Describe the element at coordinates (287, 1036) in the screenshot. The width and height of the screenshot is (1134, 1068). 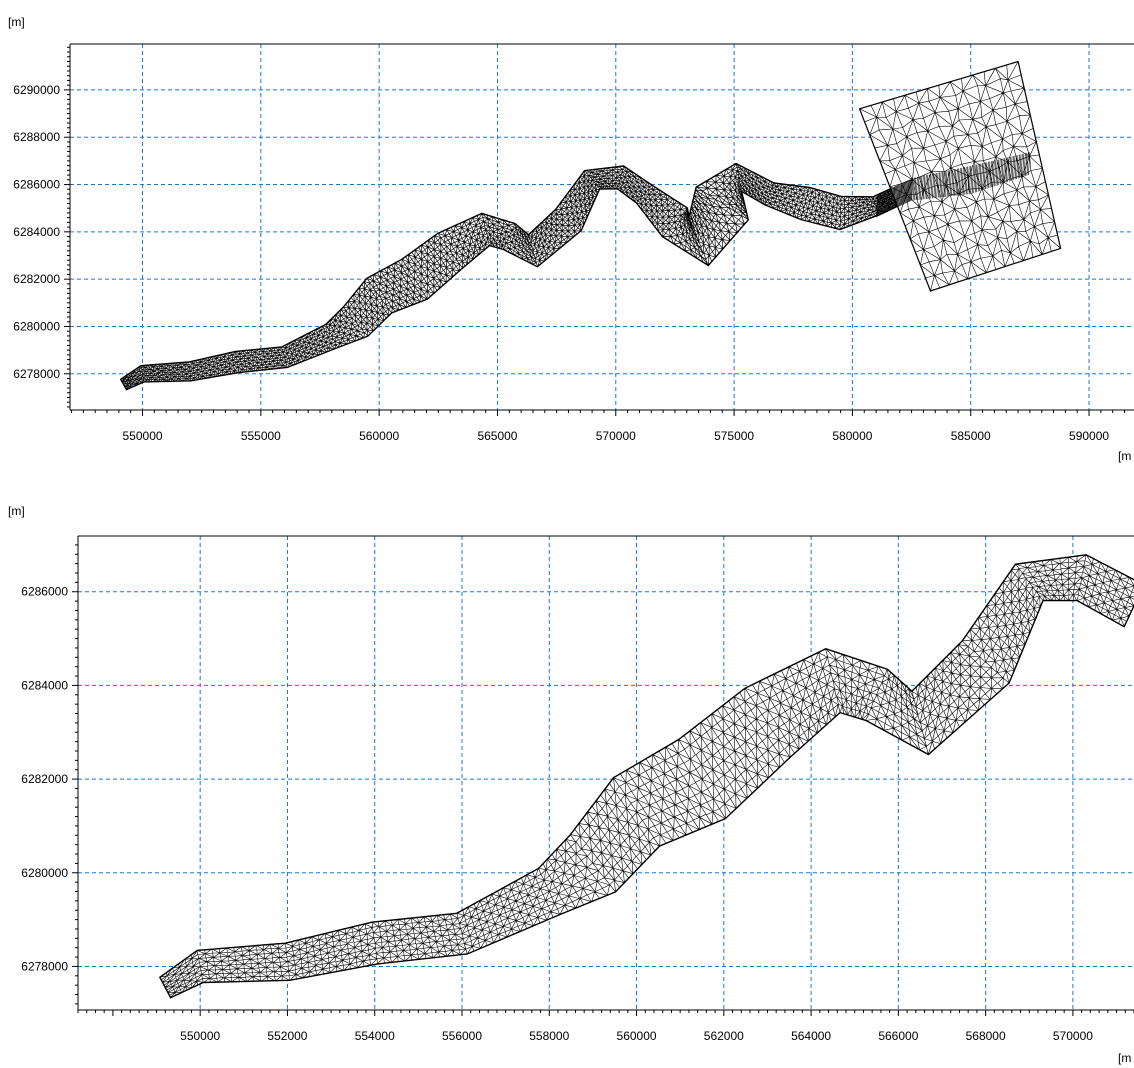
I see `x-tick-label: 552000` at that location.